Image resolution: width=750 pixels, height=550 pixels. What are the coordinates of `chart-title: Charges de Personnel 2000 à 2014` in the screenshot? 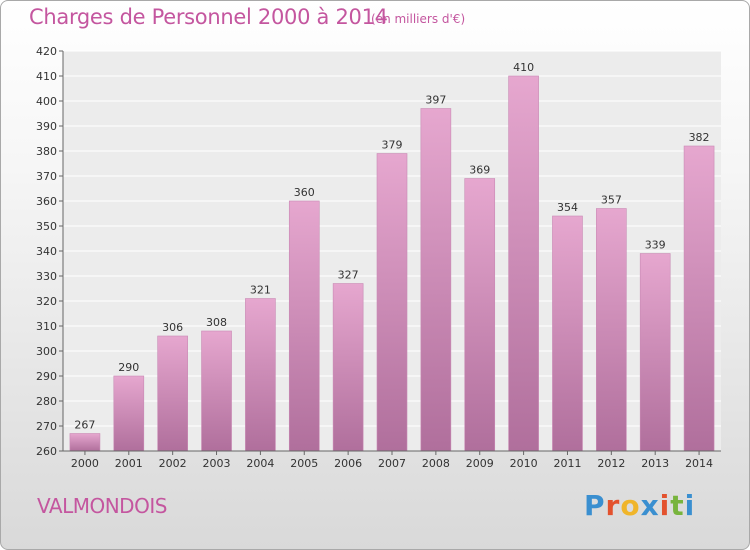 It's located at (208, 17).